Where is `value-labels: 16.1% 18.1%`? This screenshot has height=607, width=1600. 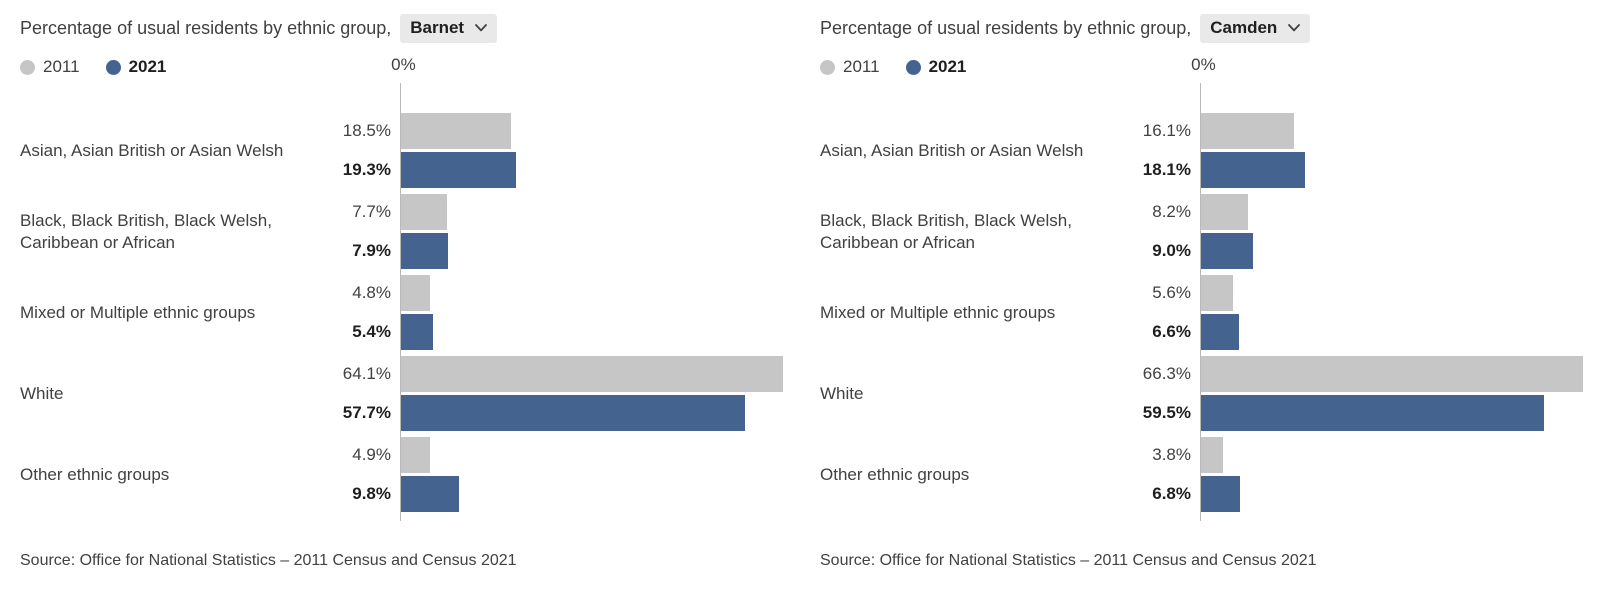
value-labels: 16.1% 18.1% is located at coordinates (1160, 150).